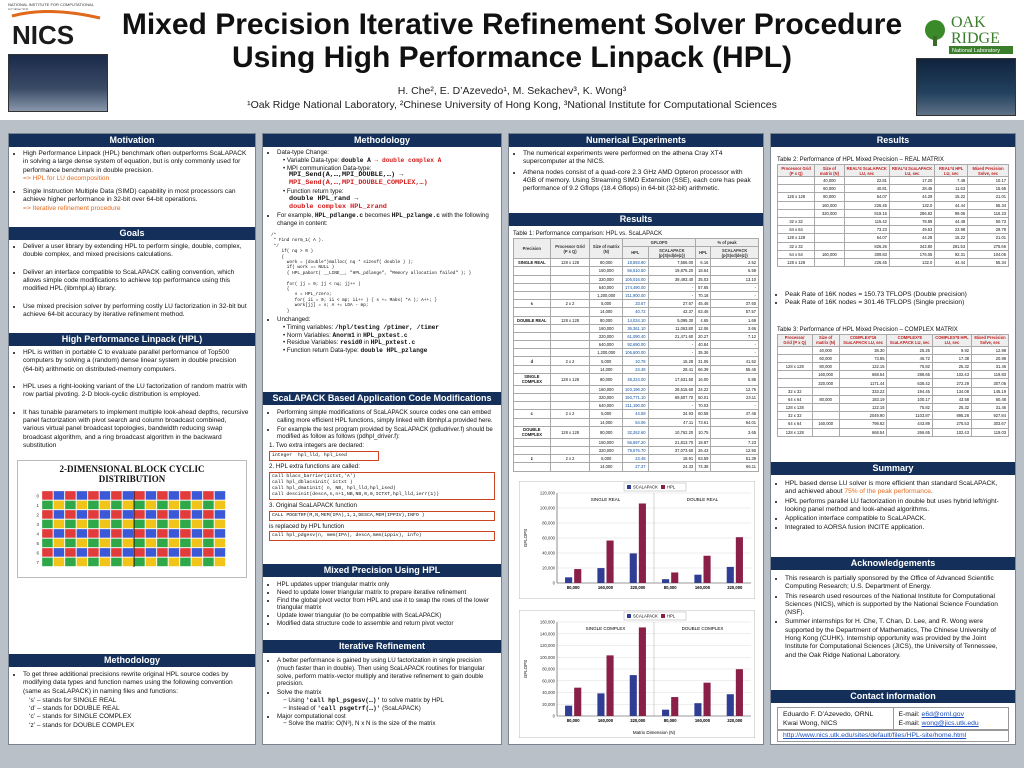 Image resolution: width=1024 pixels, height=768 pixels. I want to click on table-cell: 1,200,000, so click(606, 295).